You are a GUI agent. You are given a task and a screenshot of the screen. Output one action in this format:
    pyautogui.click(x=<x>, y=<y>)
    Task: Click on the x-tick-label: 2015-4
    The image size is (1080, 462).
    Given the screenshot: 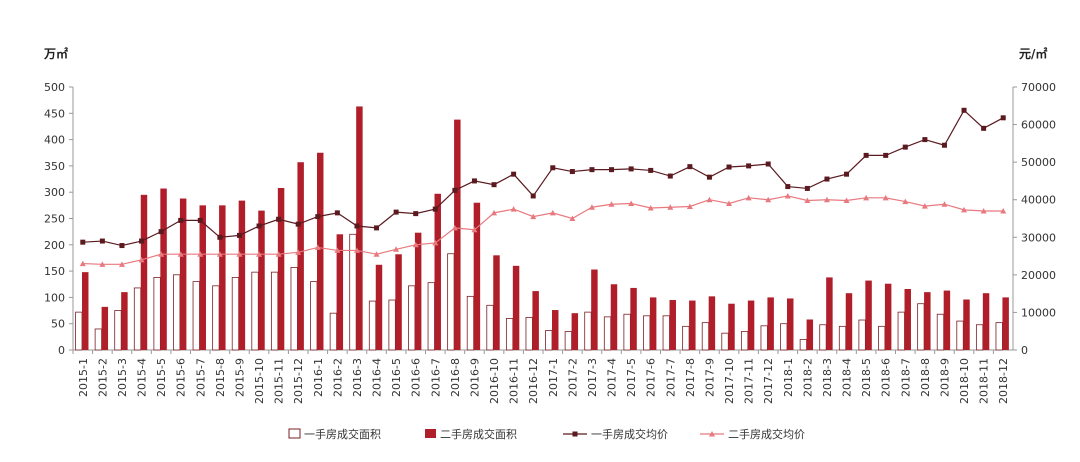 What is the action you would take?
    pyautogui.click(x=142, y=377)
    